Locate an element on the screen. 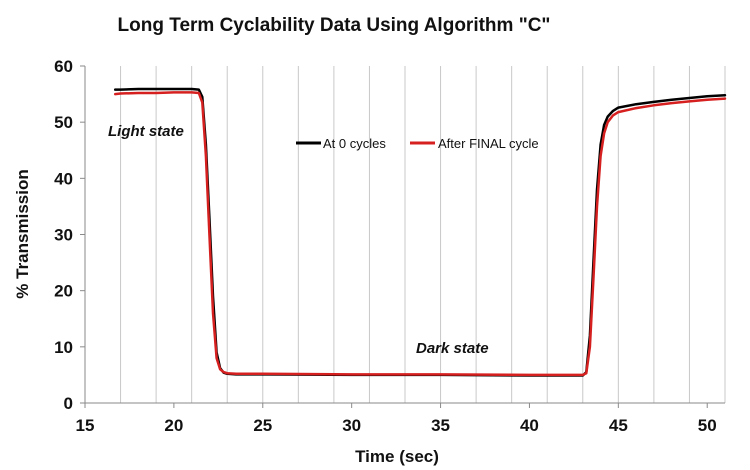 The height and width of the screenshot is (470, 750). y-tick-label: 10 is located at coordinates (63, 347).